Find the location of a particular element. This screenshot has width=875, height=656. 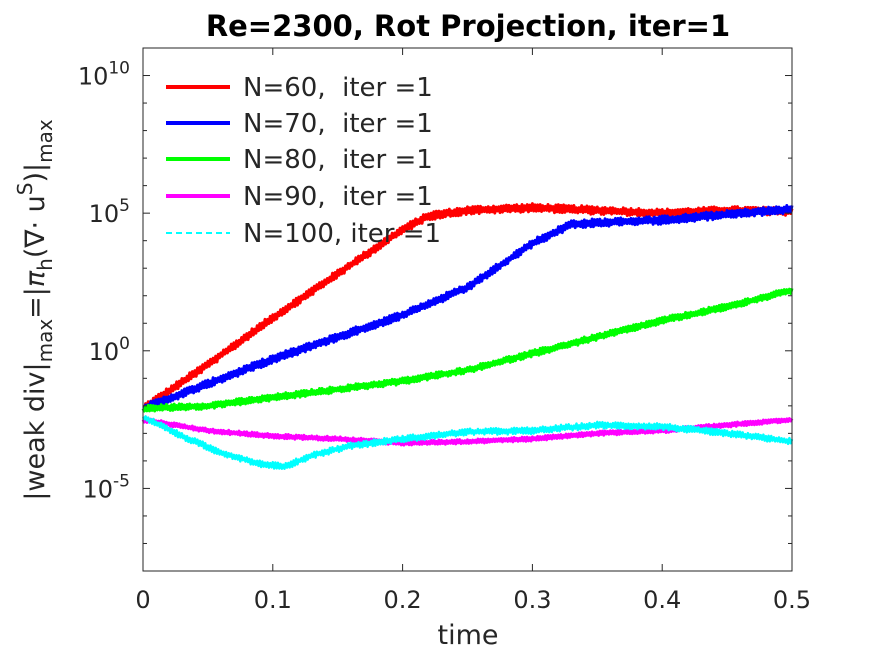

legend-label-n80: N=80, iter =1 is located at coordinates (338, 160).